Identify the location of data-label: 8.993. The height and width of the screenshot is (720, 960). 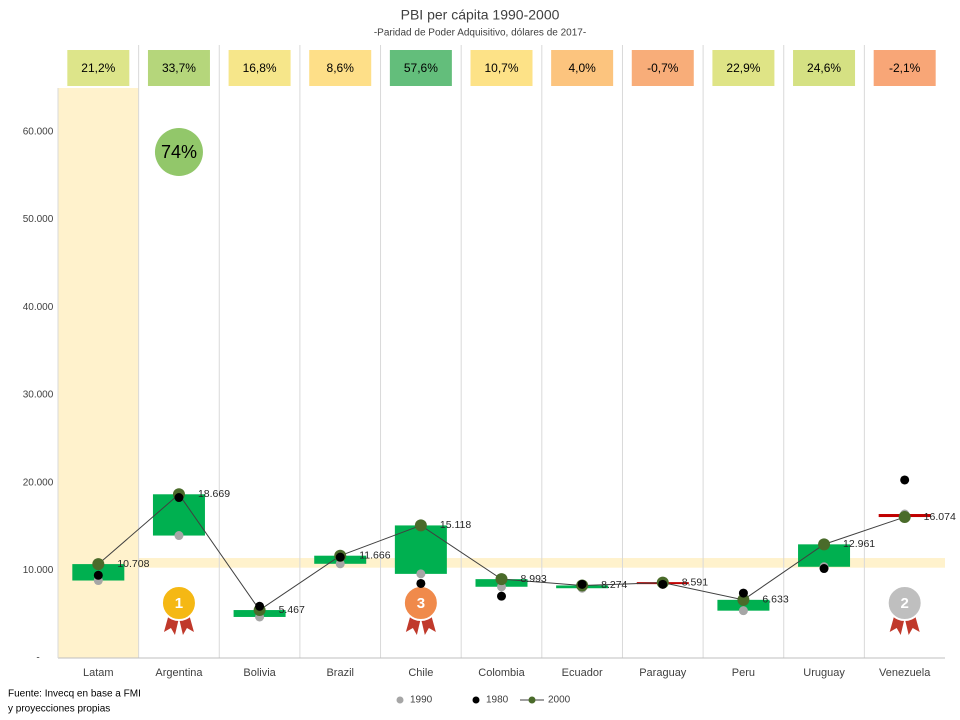
(534, 579).